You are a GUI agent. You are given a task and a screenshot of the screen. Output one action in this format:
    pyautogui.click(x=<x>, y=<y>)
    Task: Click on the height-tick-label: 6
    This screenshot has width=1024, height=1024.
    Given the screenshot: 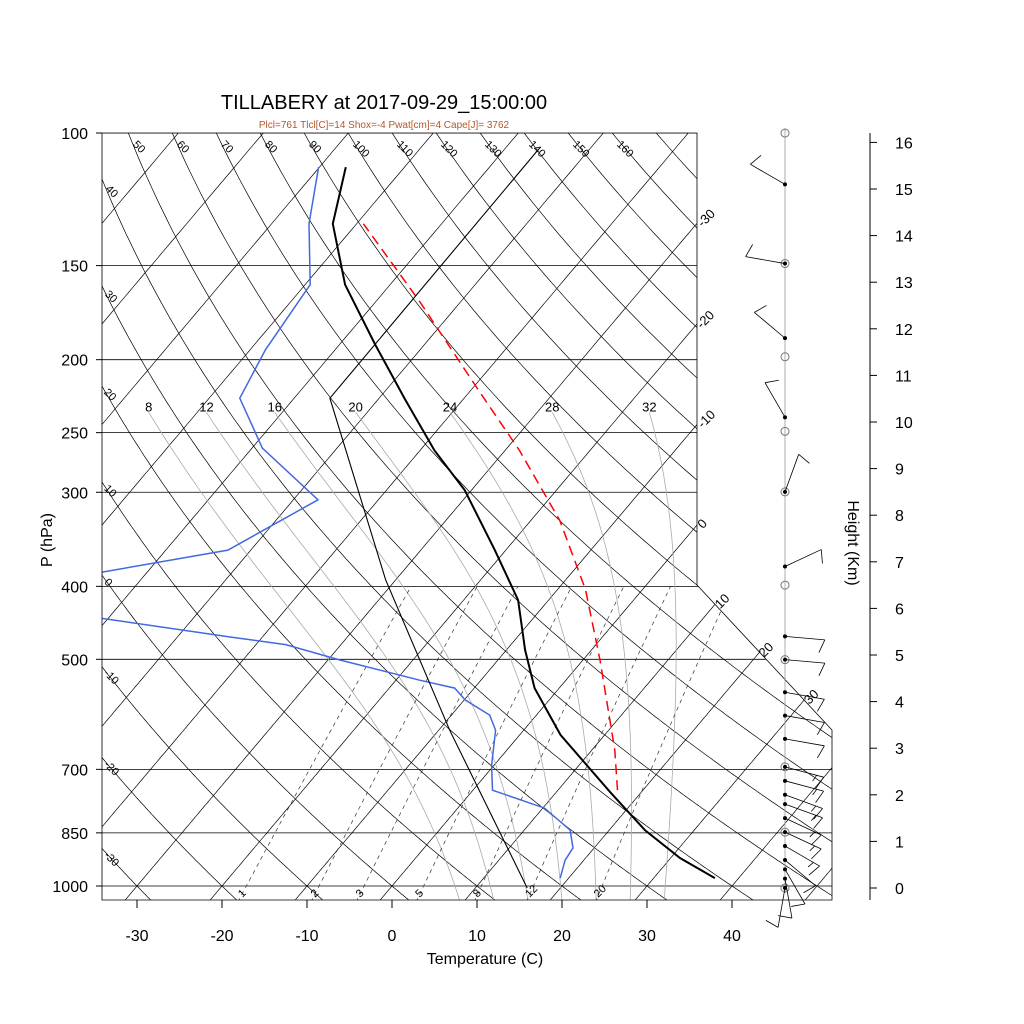 What is the action you would take?
    pyautogui.click(x=899, y=609)
    